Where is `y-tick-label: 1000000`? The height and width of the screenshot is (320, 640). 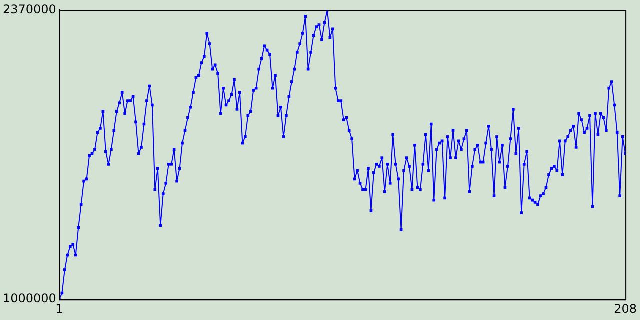
y-tick-label: 1000000 is located at coordinates (29, 299).